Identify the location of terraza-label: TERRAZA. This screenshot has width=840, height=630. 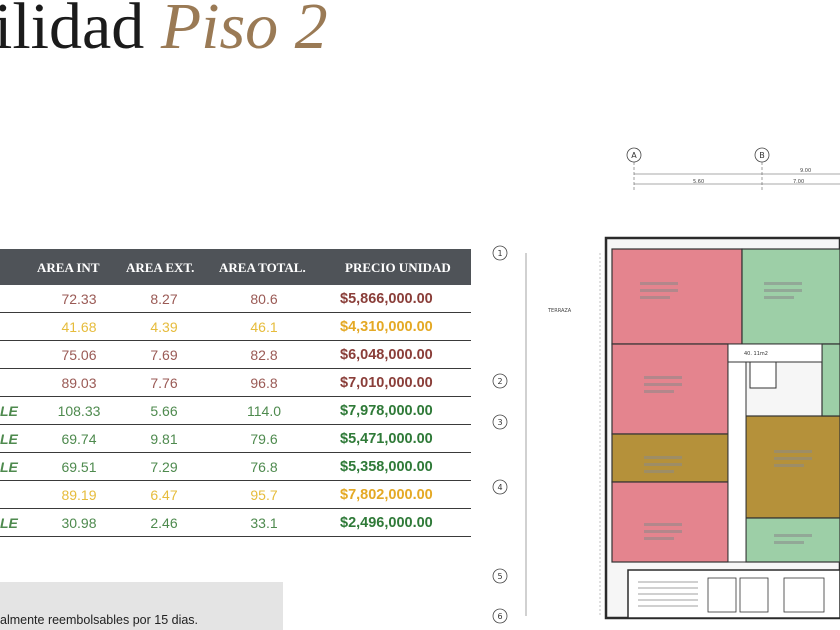
(559, 311).